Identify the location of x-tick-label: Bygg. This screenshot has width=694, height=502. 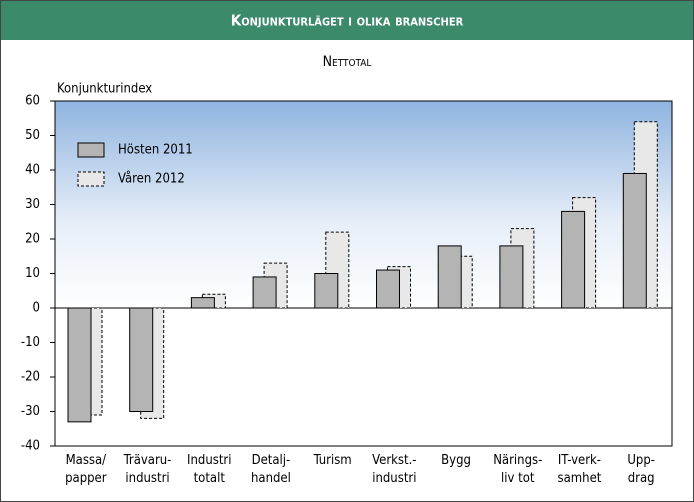
(456, 460).